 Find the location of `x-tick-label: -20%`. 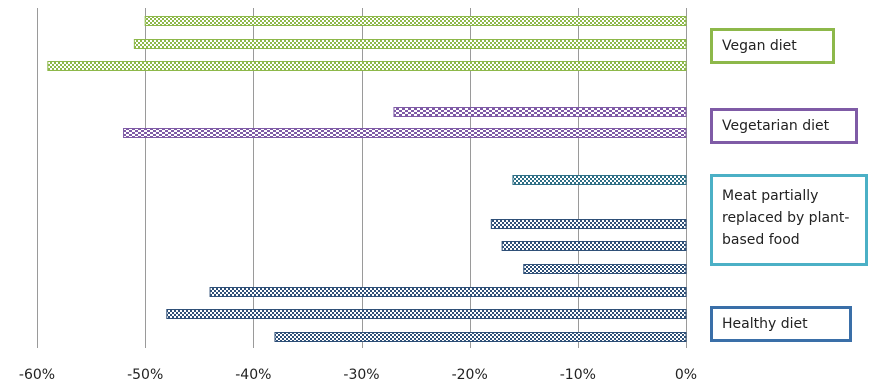

x-tick-label: -20% is located at coordinates (470, 375).